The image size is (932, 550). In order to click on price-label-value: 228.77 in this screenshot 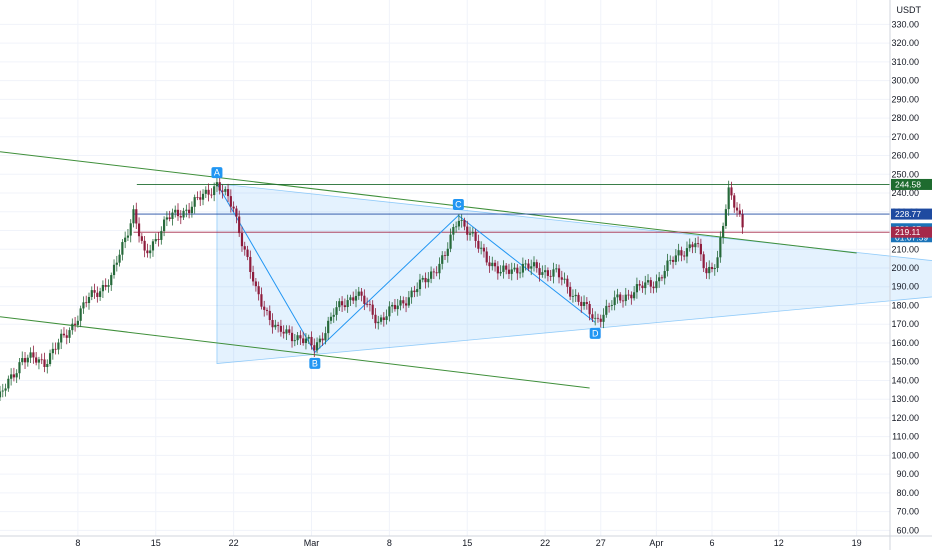, I will do `click(908, 214)`.